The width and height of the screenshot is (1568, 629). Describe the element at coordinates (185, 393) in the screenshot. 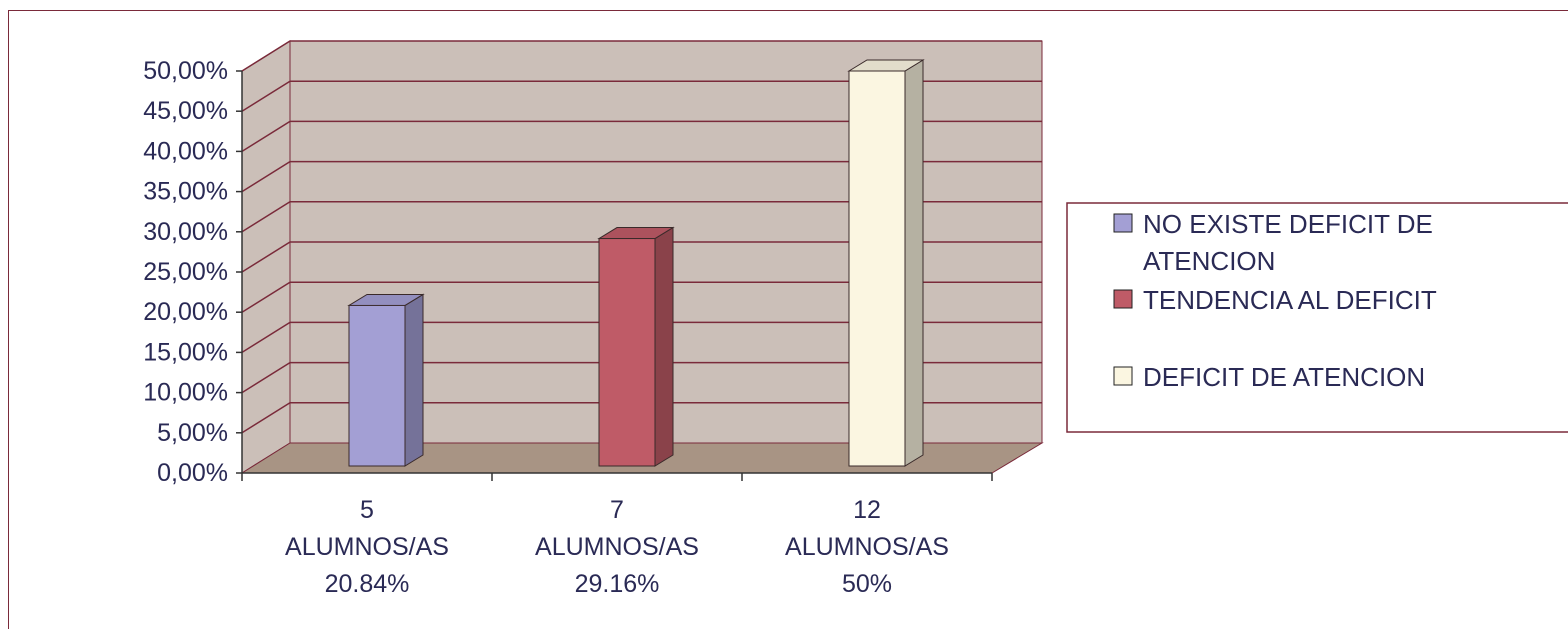

I see `y-tick-label: 10,00%` at that location.